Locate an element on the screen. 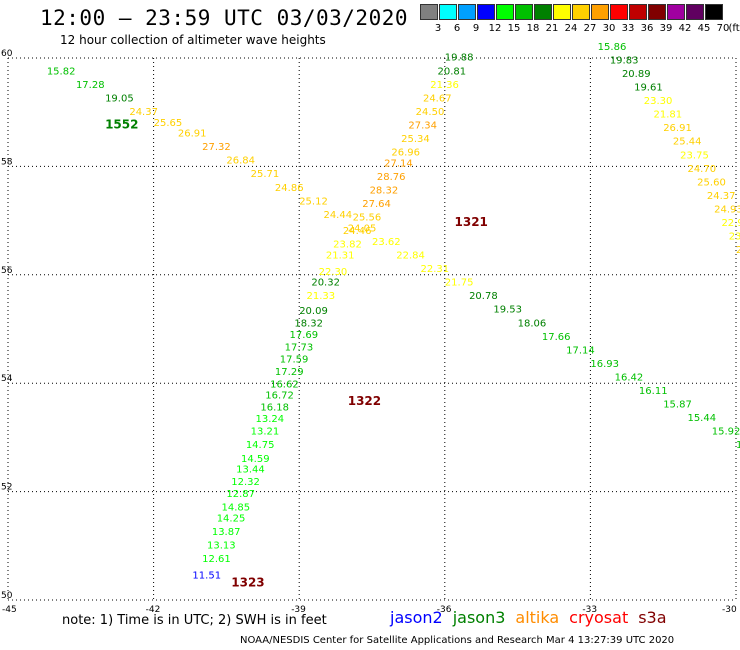 Image resolution: width=740 pixels, height=650 pixels. legend-label: 70 is located at coordinates (723, 28).